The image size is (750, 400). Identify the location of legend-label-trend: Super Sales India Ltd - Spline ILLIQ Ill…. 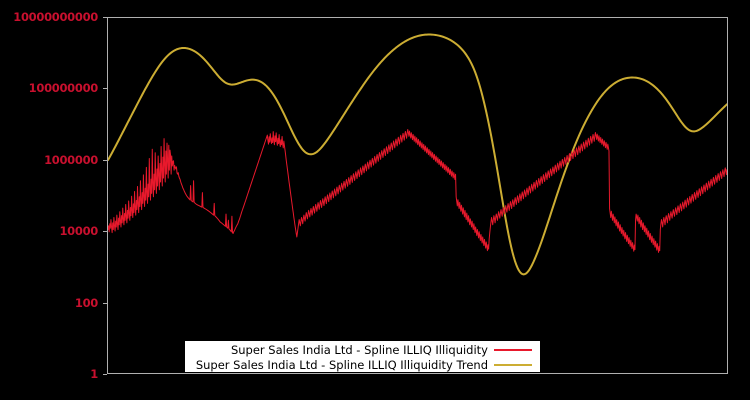
(341, 364).